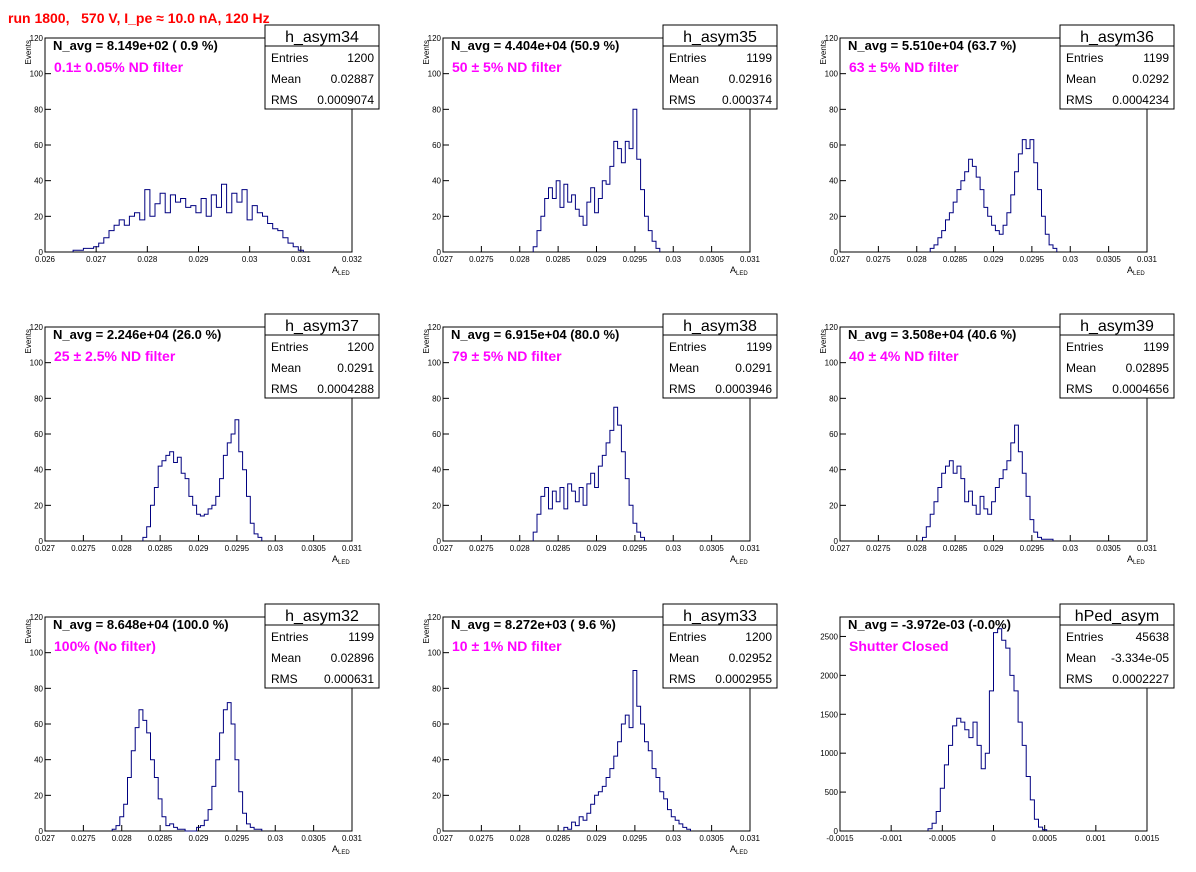 This screenshot has width=1196, height=872. What do you see at coordinates (1140, 679) in the screenshot?
I see `stats-value: 0.0002227` at bounding box center [1140, 679].